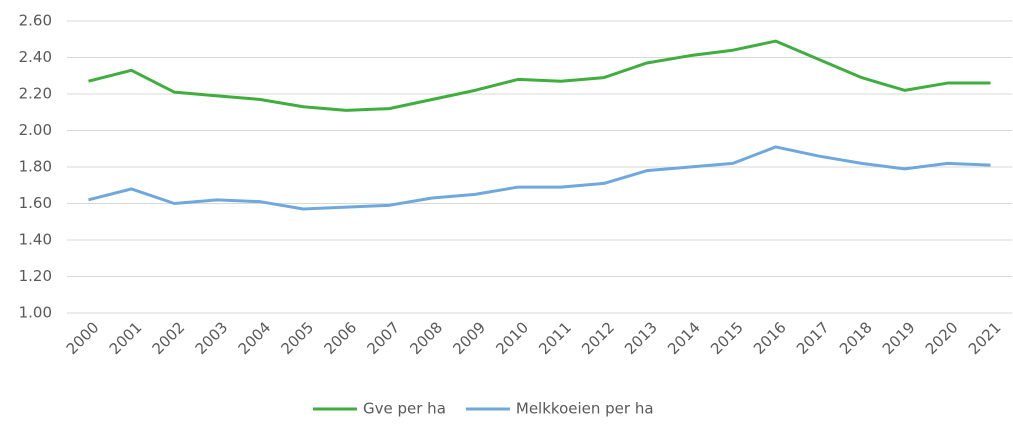  I want to click on x-tick-label: 2003, so click(212, 338).